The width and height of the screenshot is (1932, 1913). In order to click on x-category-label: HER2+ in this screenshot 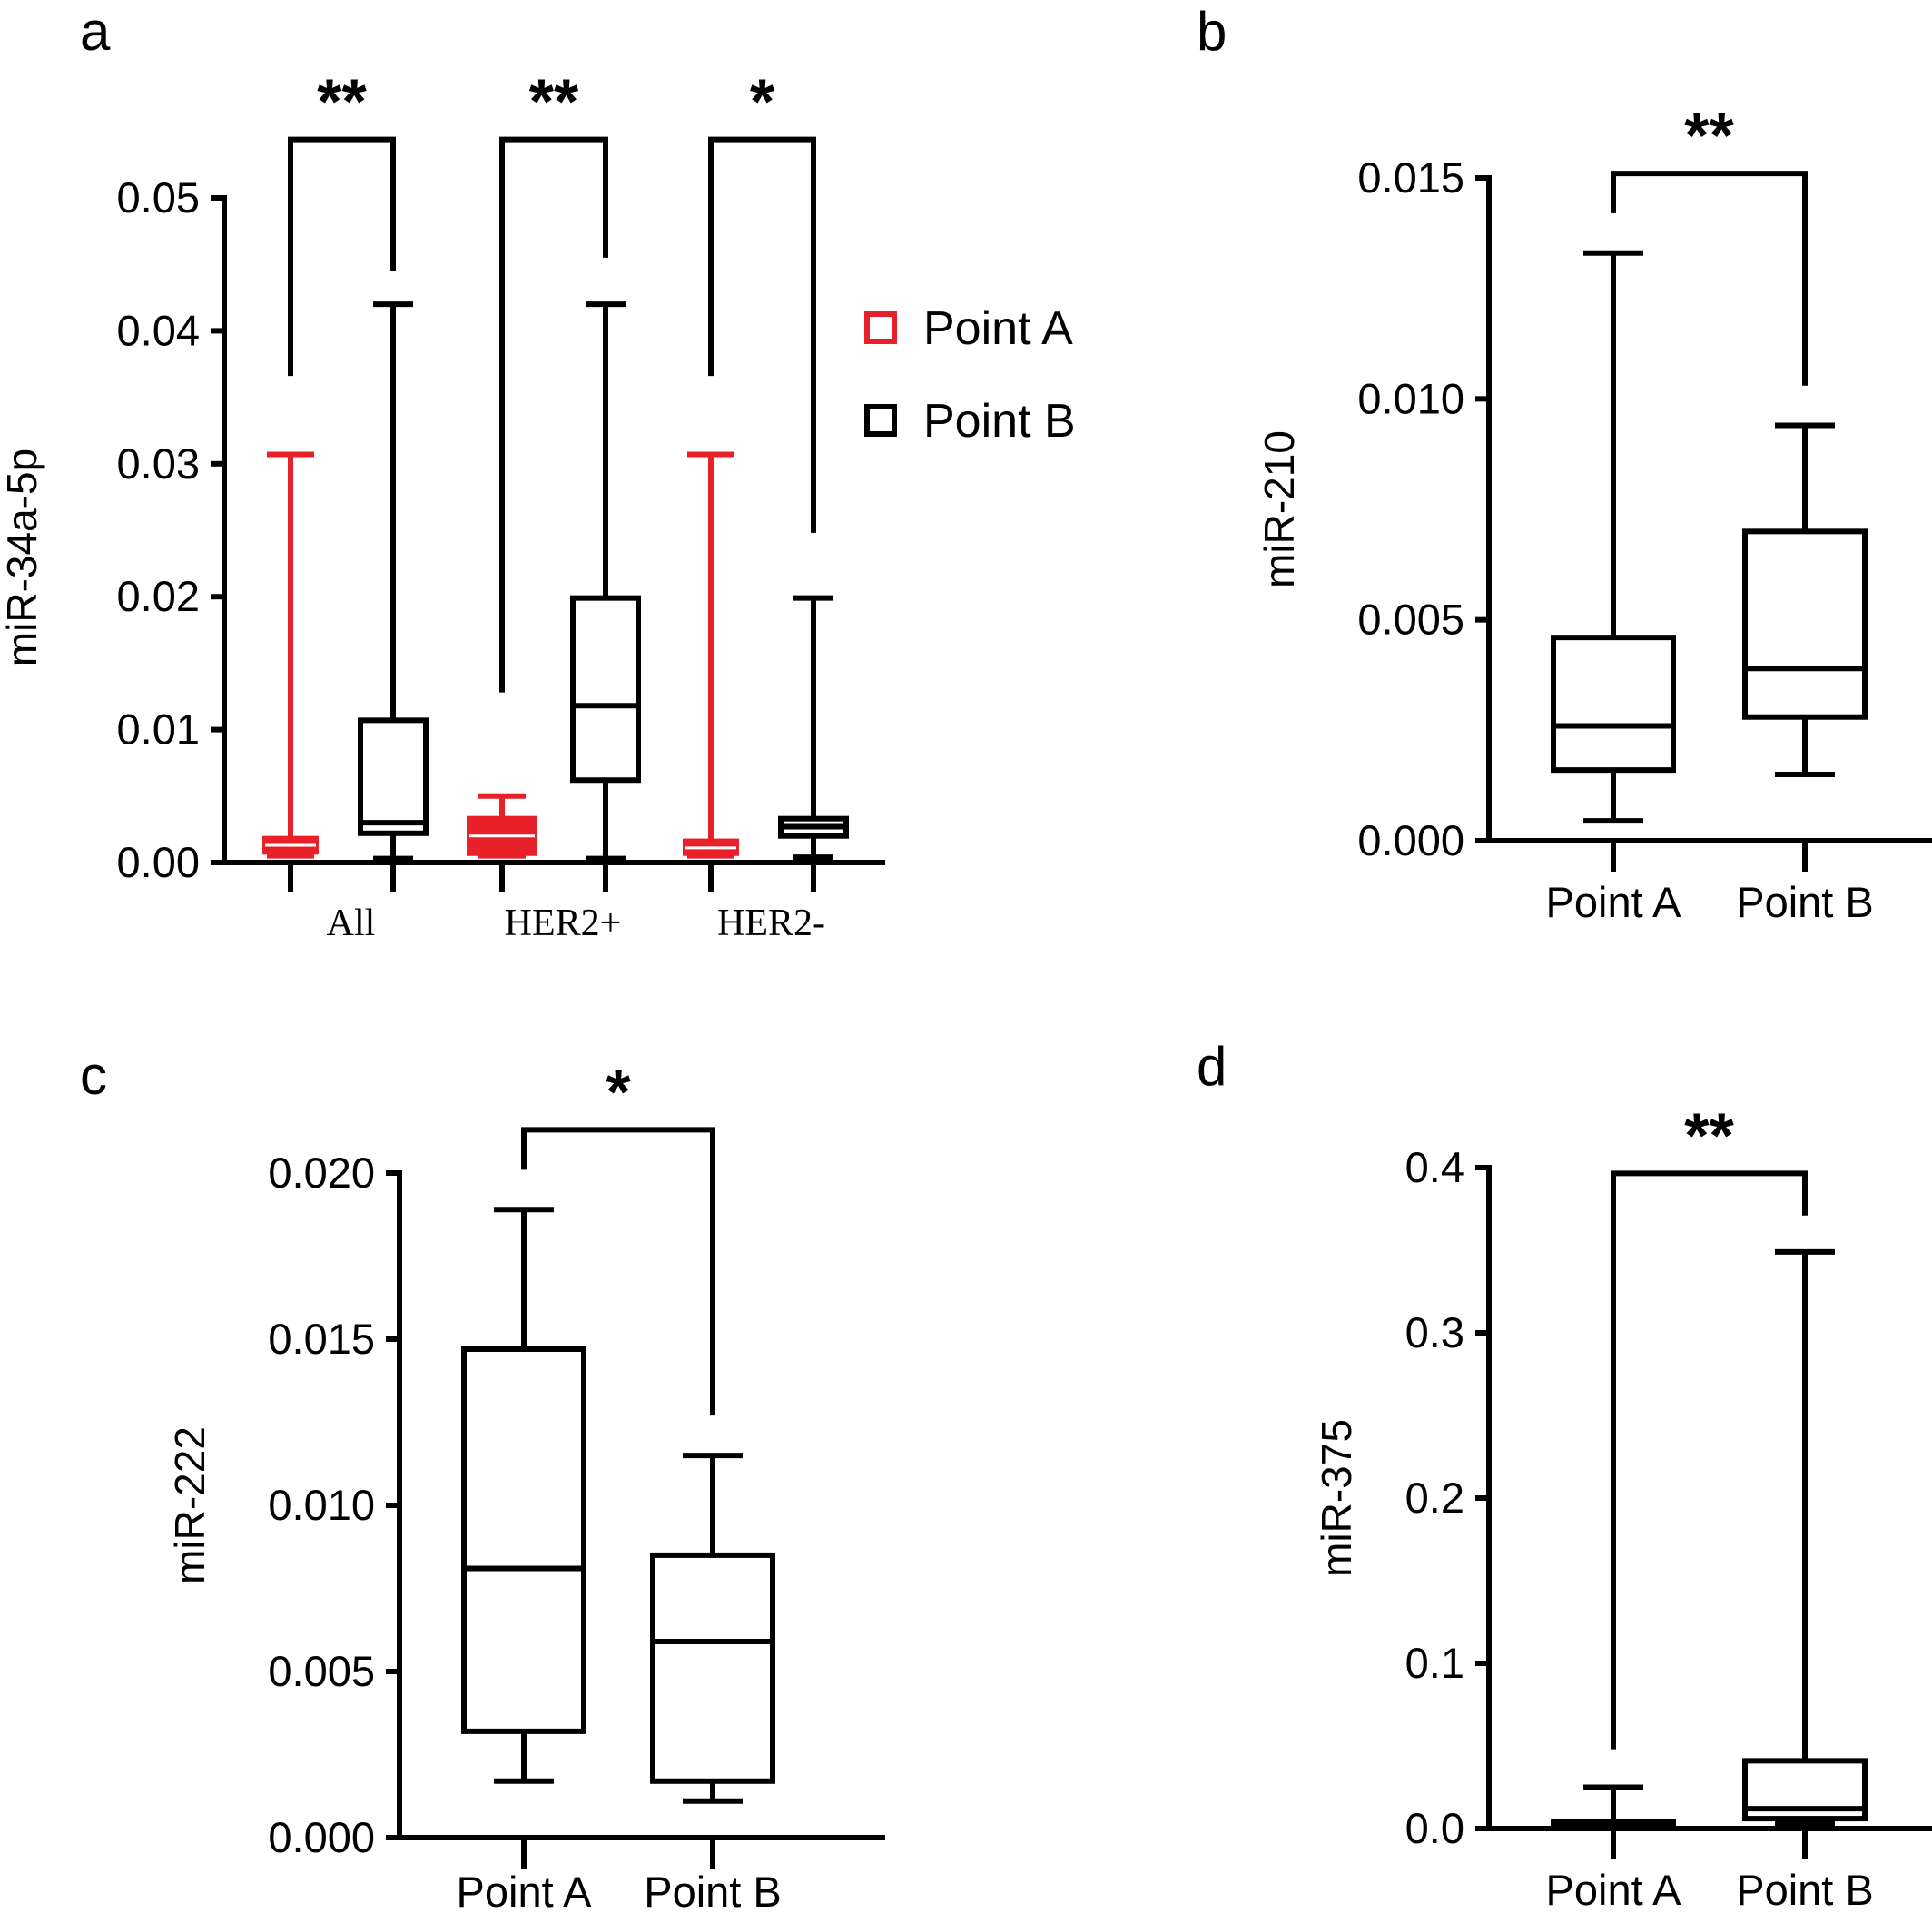, I will do `click(563, 923)`.